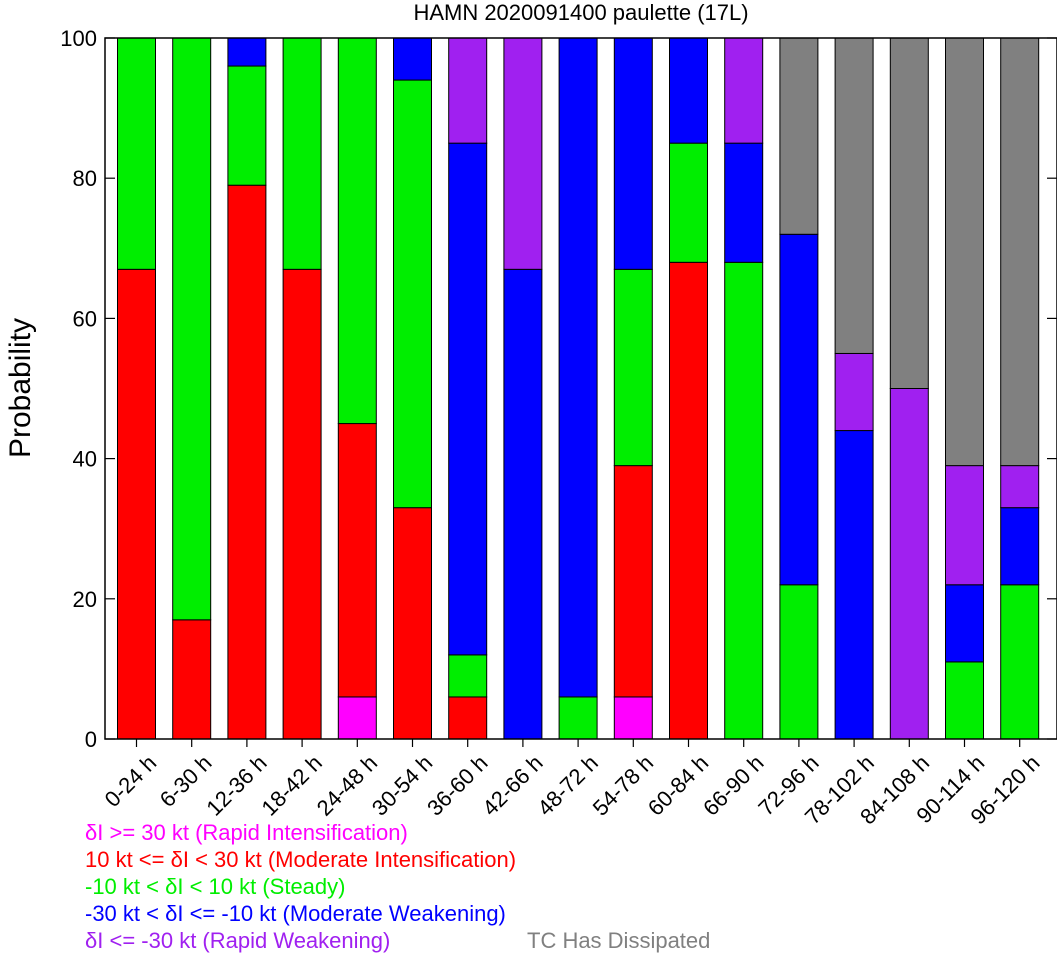 The height and width of the screenshot is (960, 1057). What do you see at coordinates (347, 785) in the screenshot?
I see `x-tick-label-4: 24-48 h` at bounding box center [347, 785].